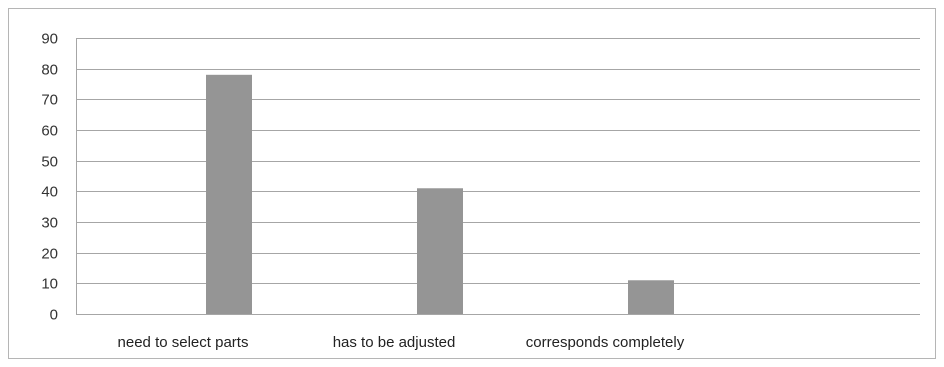  Describe the element at coordinates (49, 192) in the screenshot. I see `y-tick-label-40: 40` at that location.